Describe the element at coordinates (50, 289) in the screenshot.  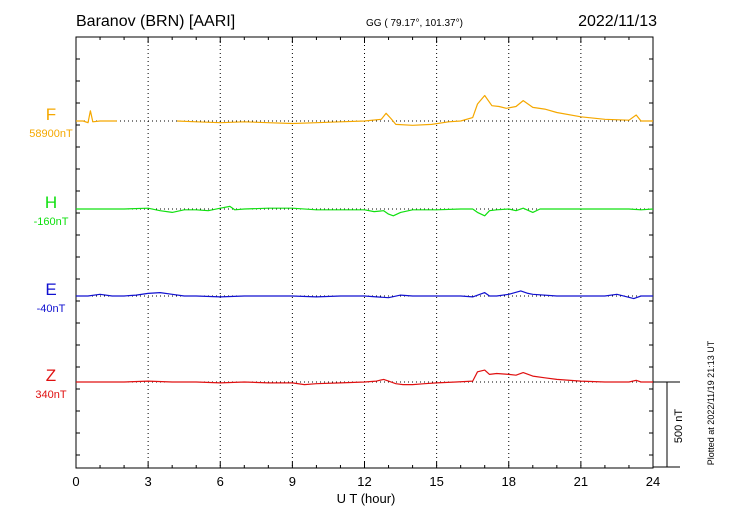
I see `series-name-E: E` at that location.